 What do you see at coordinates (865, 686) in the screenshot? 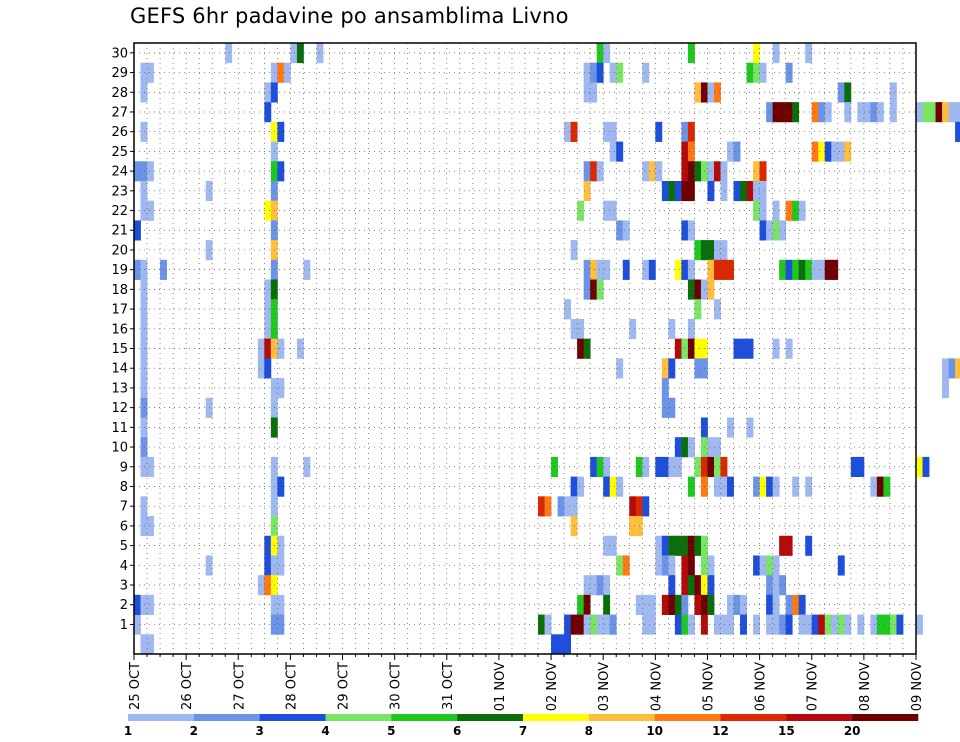
I see `x-tick-label: 08 NOV` at bounding box center [865, 686].